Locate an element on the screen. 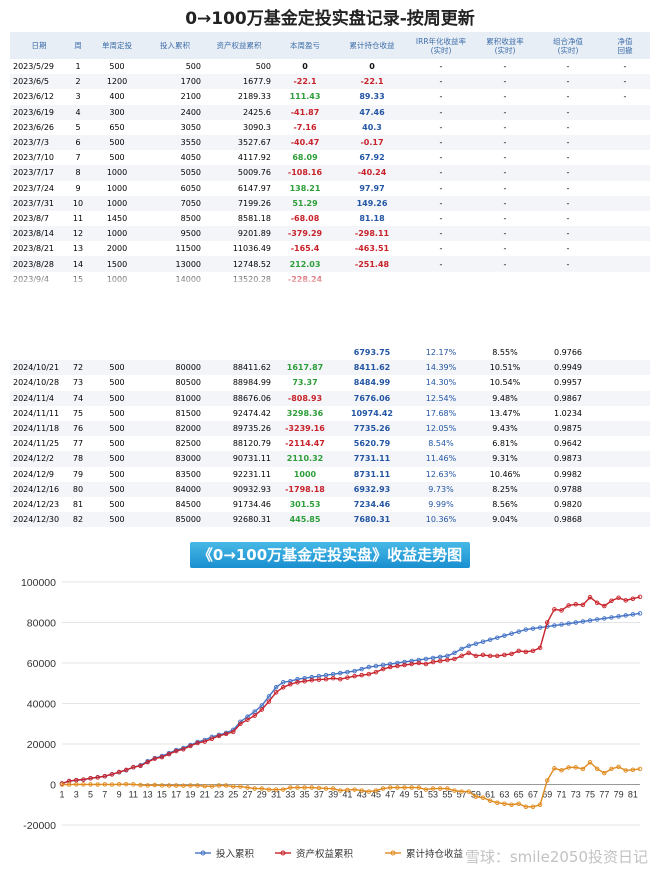 This screenshot has height=881, width=660. table-cell: 11.46% is located at coordinates (441, 459).